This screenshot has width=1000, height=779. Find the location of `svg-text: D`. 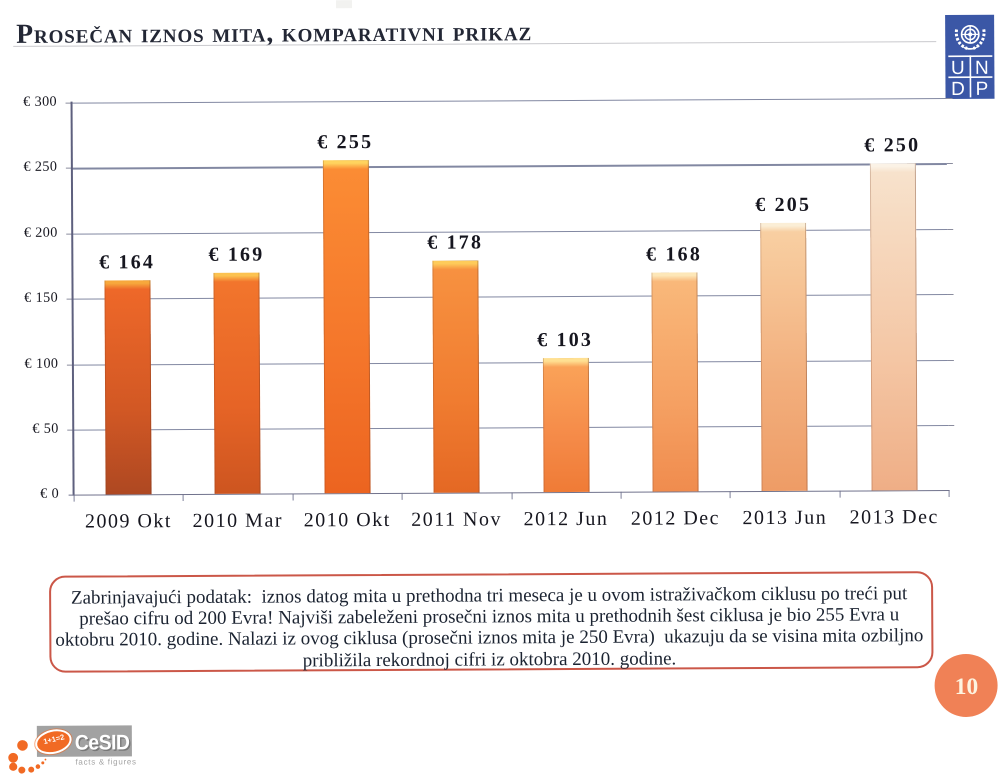

svg-text: D is located at coordinates (958, 89).